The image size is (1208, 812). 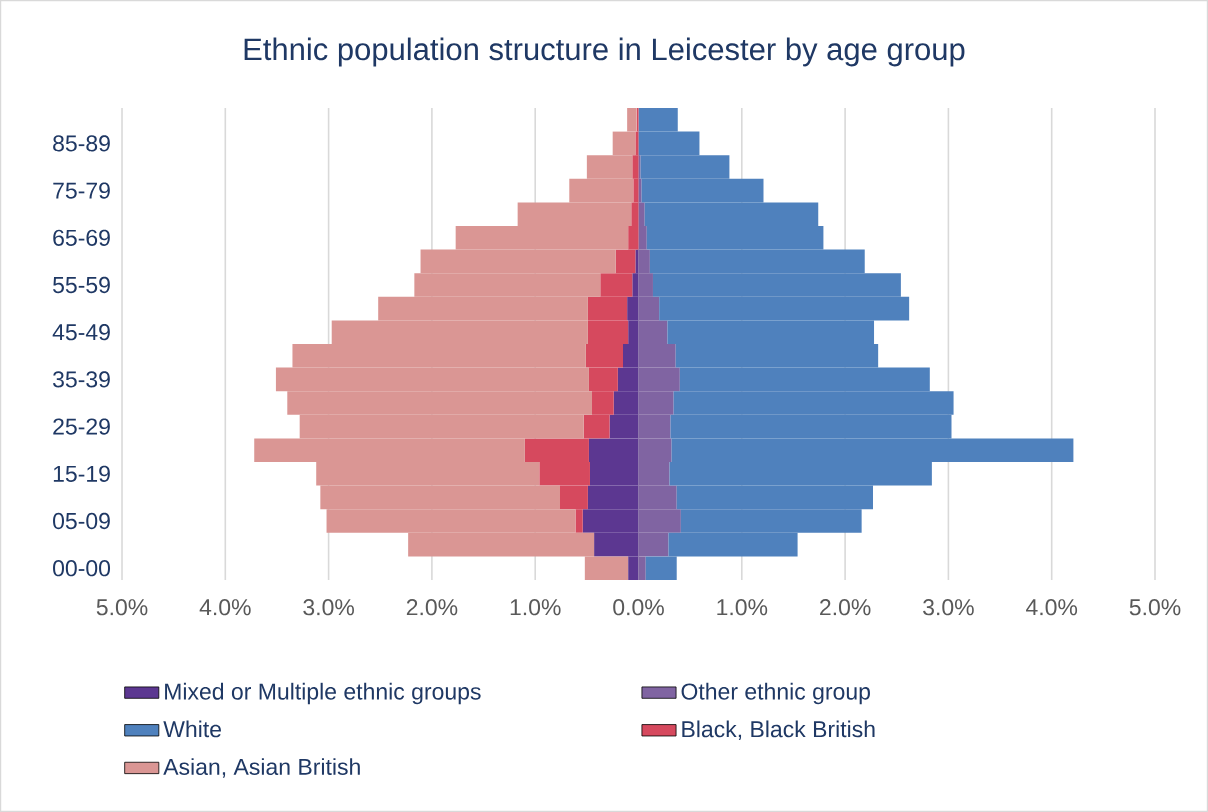 What do you see at coordinates (81, 143) in the screenshot?
I see `y-tick-label: 85-89` at bounding box center [81, 143].